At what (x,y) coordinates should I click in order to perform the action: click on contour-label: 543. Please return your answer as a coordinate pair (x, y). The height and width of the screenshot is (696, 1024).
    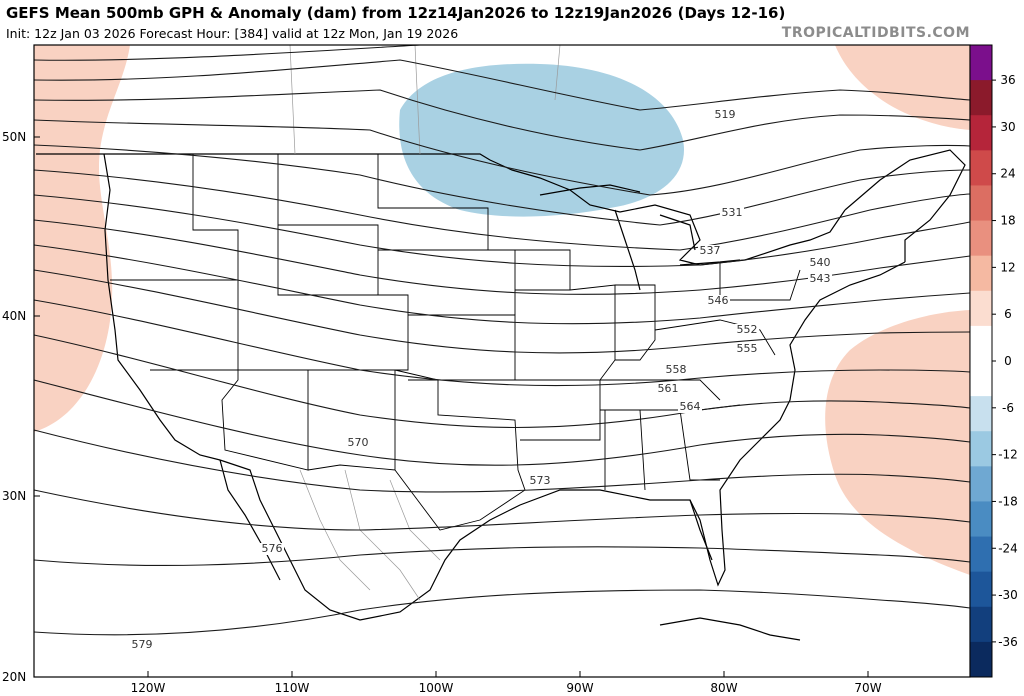
    Looking at the image, I should click on (820, 278).